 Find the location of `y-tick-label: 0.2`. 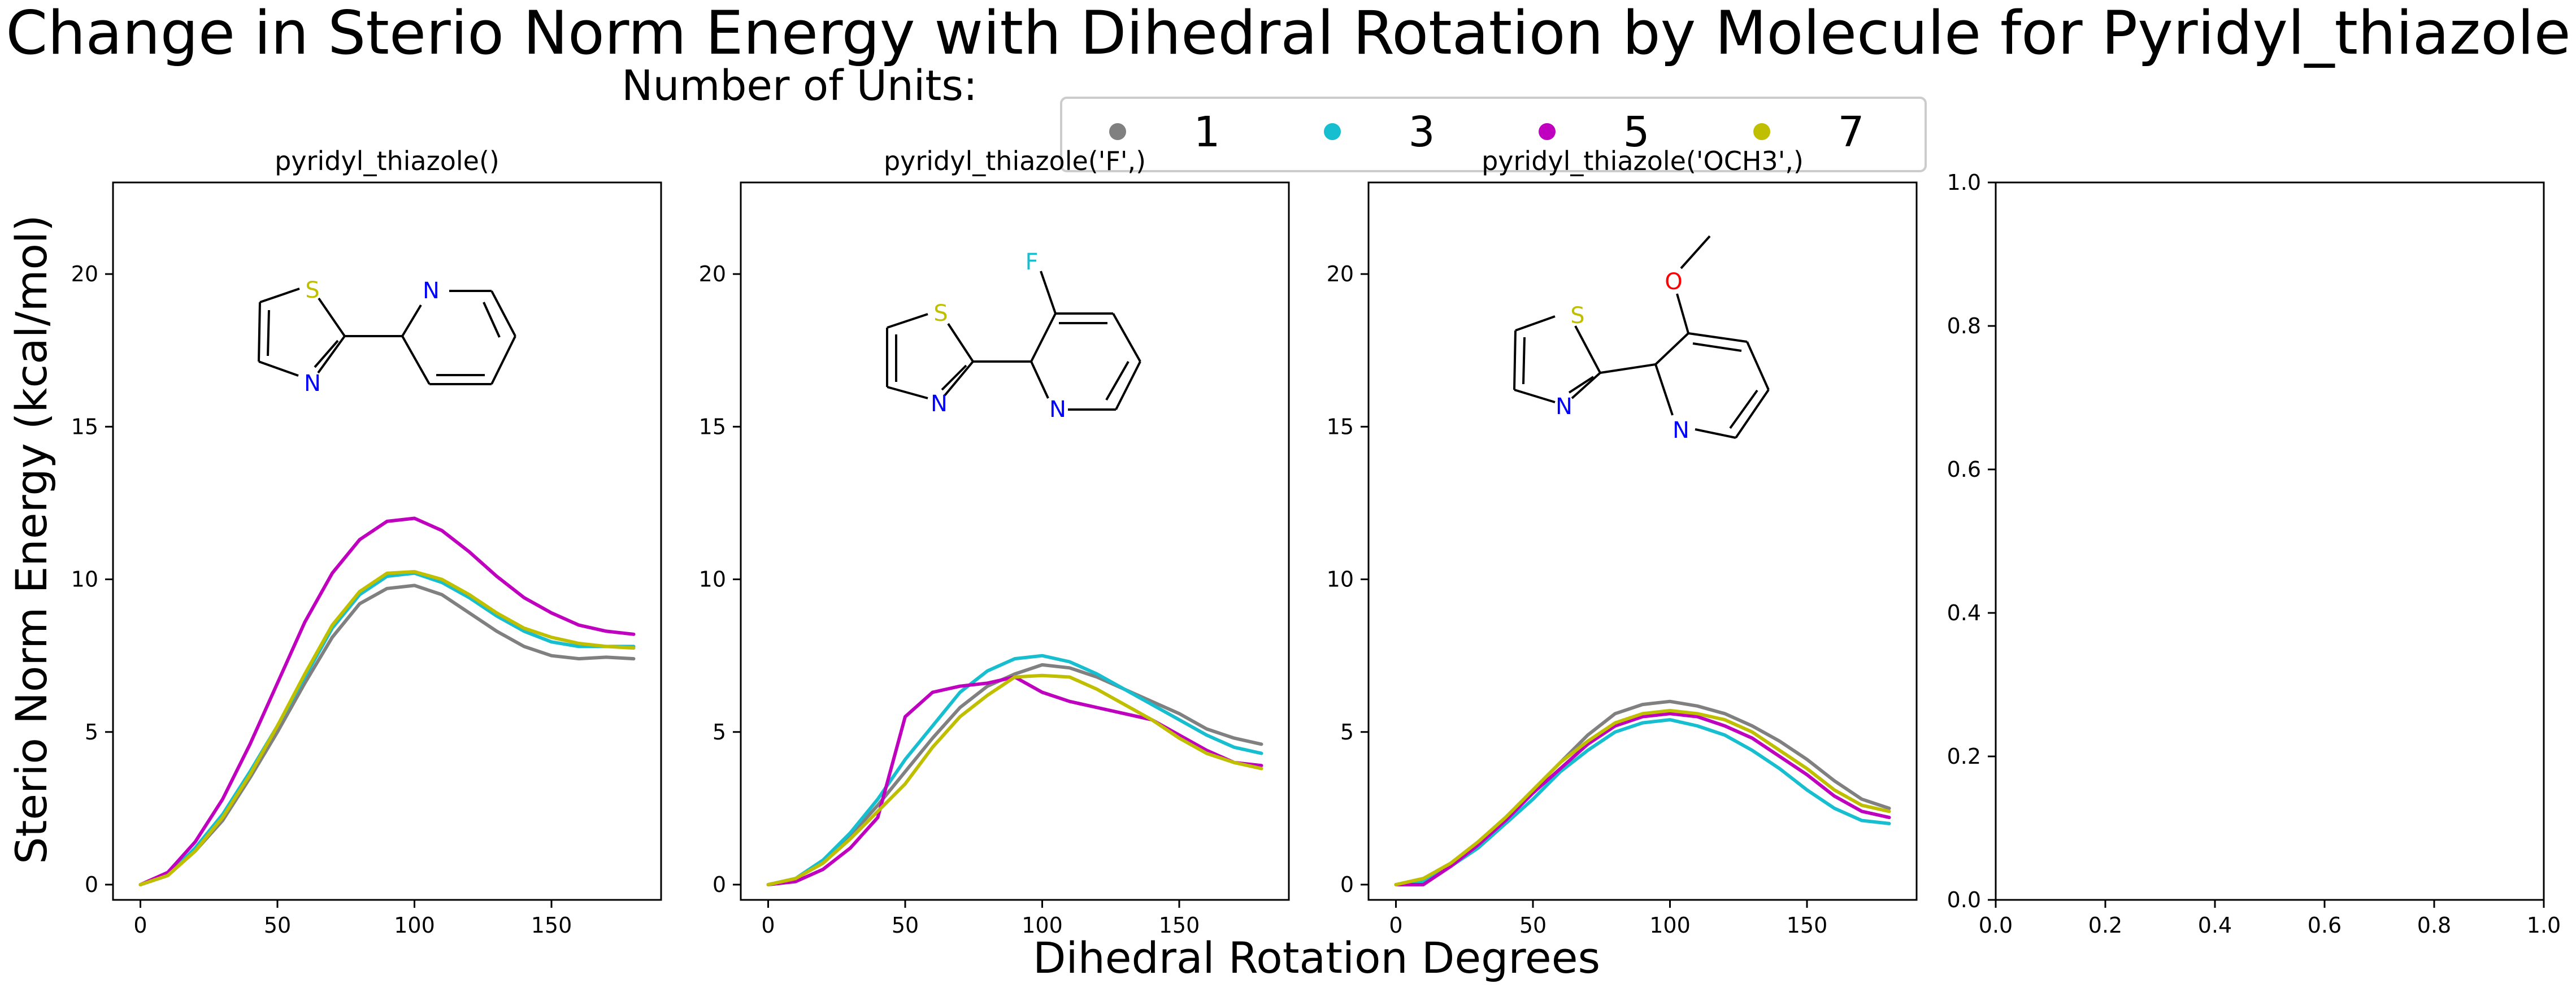

y-tick-label: 0.2 is located at coordinates (1964, 756).